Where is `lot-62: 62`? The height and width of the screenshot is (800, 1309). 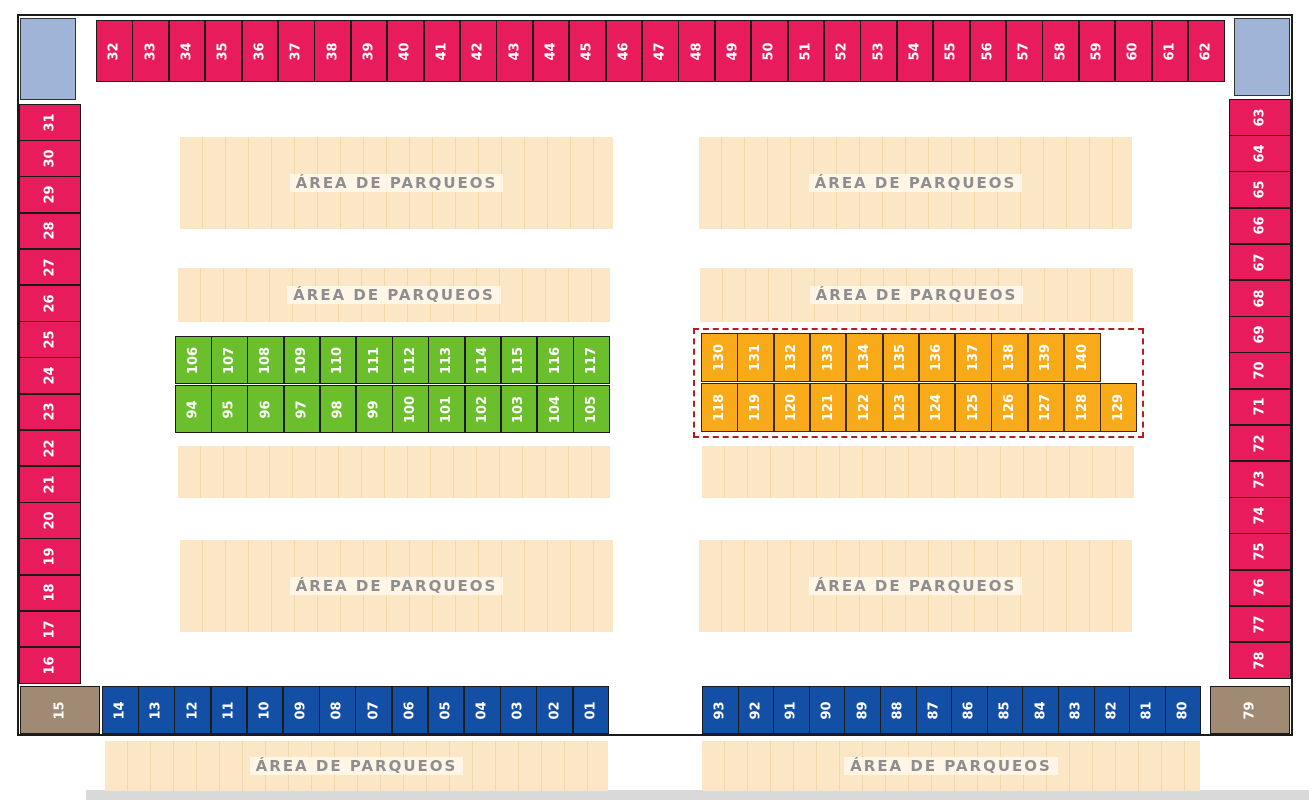 lot-62: 62 is located at coordinates (1206, 51).